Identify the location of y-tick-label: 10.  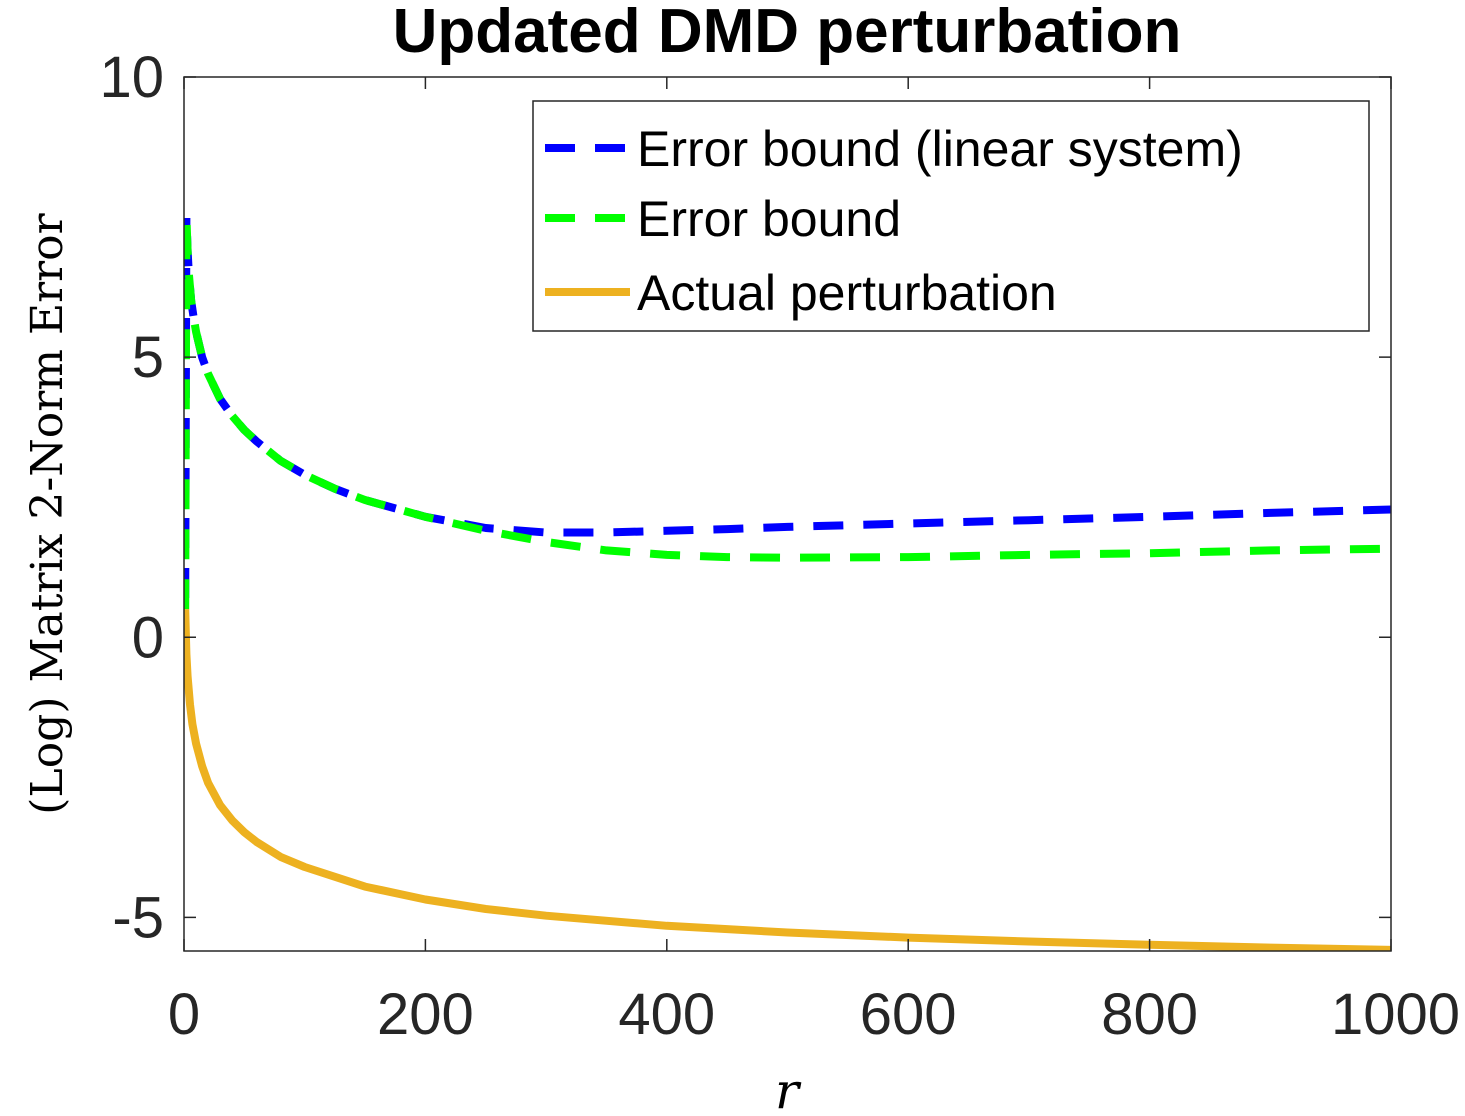
(131, 77).